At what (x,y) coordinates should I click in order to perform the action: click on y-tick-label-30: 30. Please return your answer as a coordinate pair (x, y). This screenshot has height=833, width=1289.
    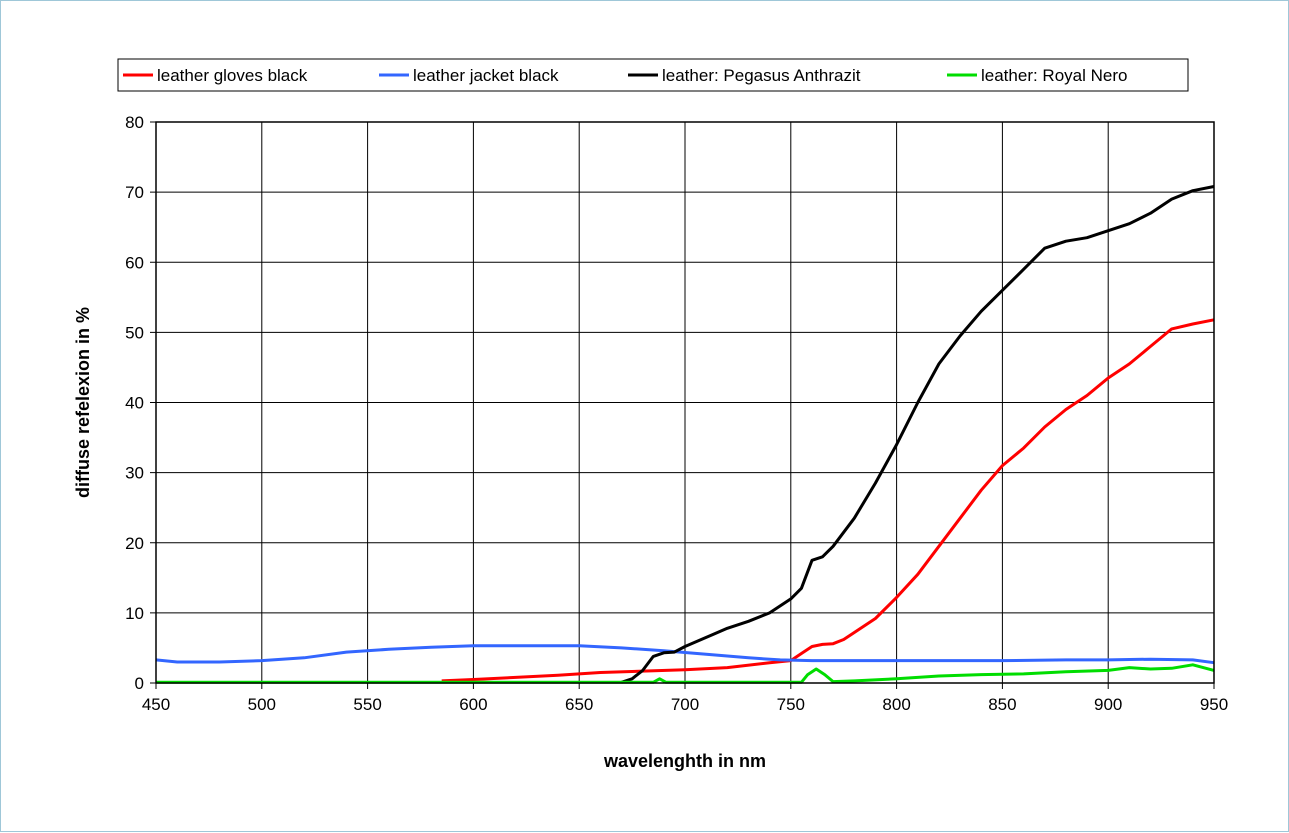
    Looking at the image, I should click on (134, 473).